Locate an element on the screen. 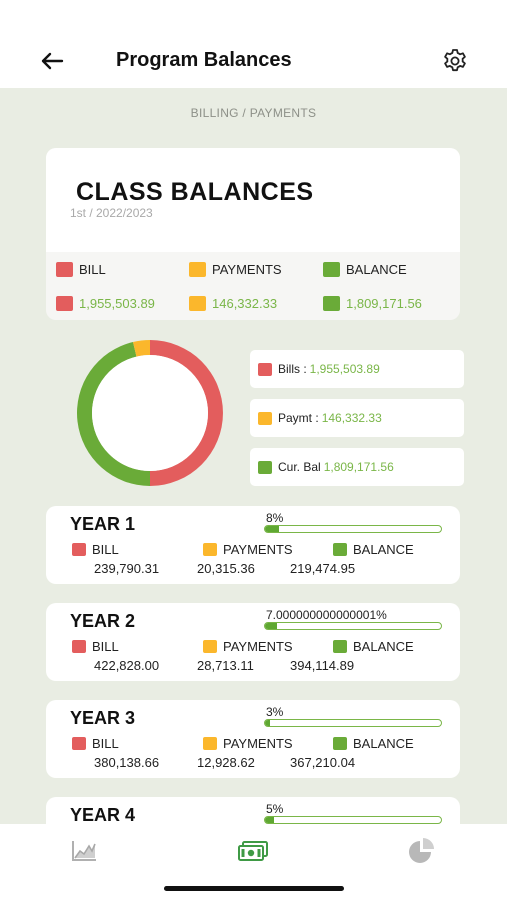  donut-legend-label: Cur. Bal is located at coordinates (299, 467).